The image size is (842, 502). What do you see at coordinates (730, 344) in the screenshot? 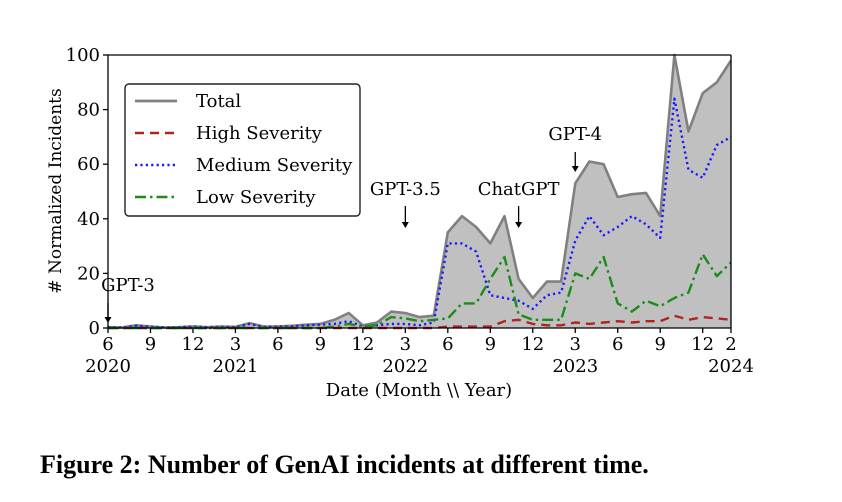
I see `x-tick-month-label: 2` at bounding box center [730, 344].